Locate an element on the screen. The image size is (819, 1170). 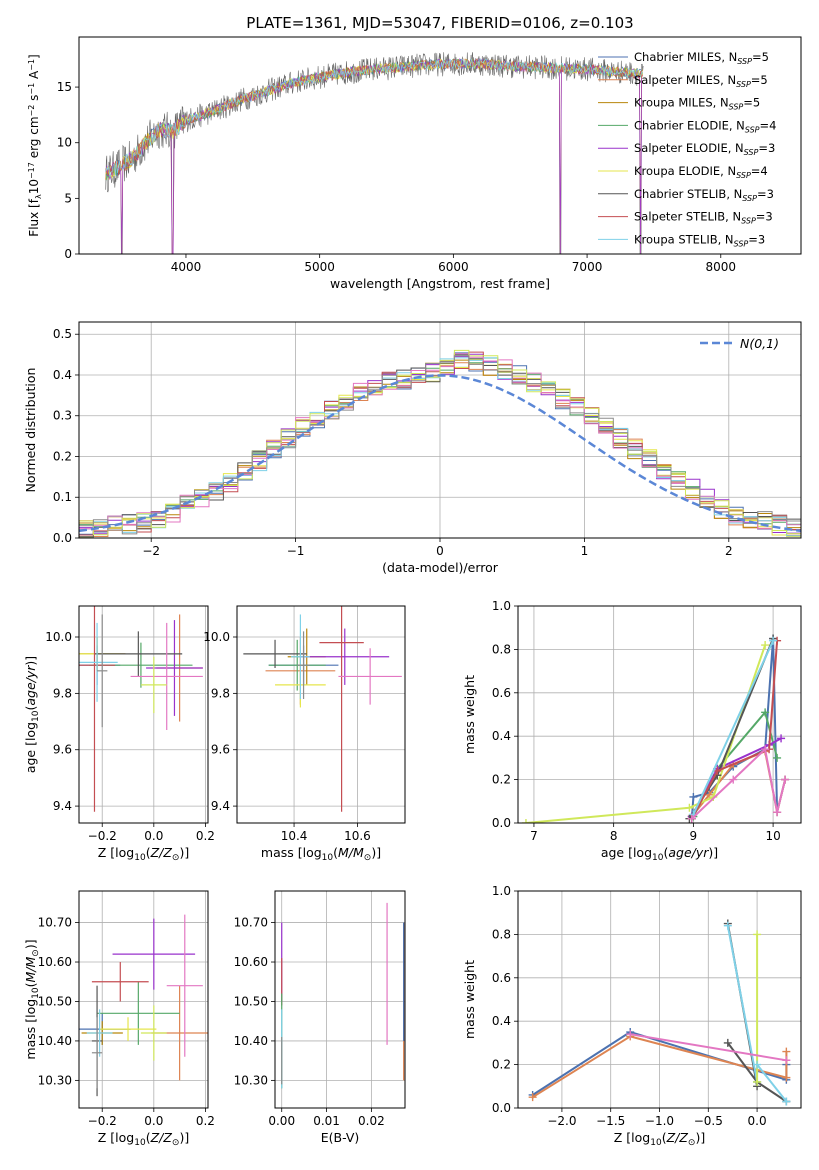
label-part: s is located at coordinates (34, 100).